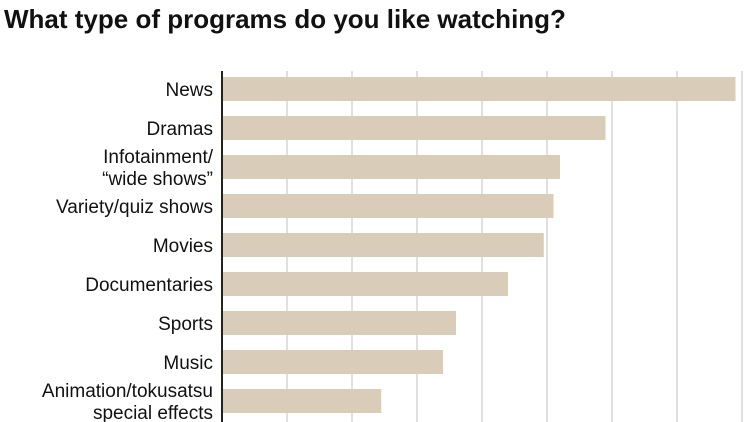  Describe the element at coordinates (149, 285) in the screenshot. I see `category-label: Documentaries` at that location.